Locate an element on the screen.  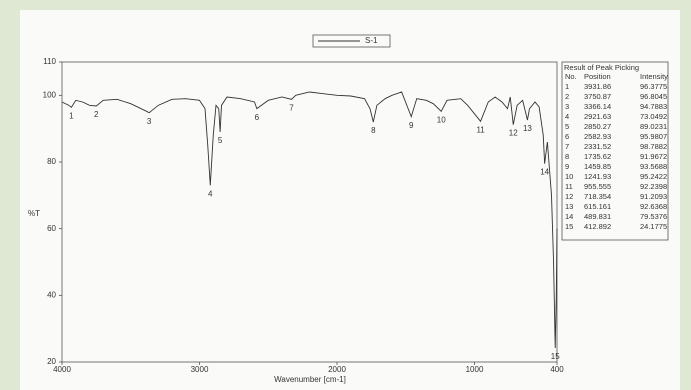
table-cell: 1459.85 is located at coordinates (597, 166).